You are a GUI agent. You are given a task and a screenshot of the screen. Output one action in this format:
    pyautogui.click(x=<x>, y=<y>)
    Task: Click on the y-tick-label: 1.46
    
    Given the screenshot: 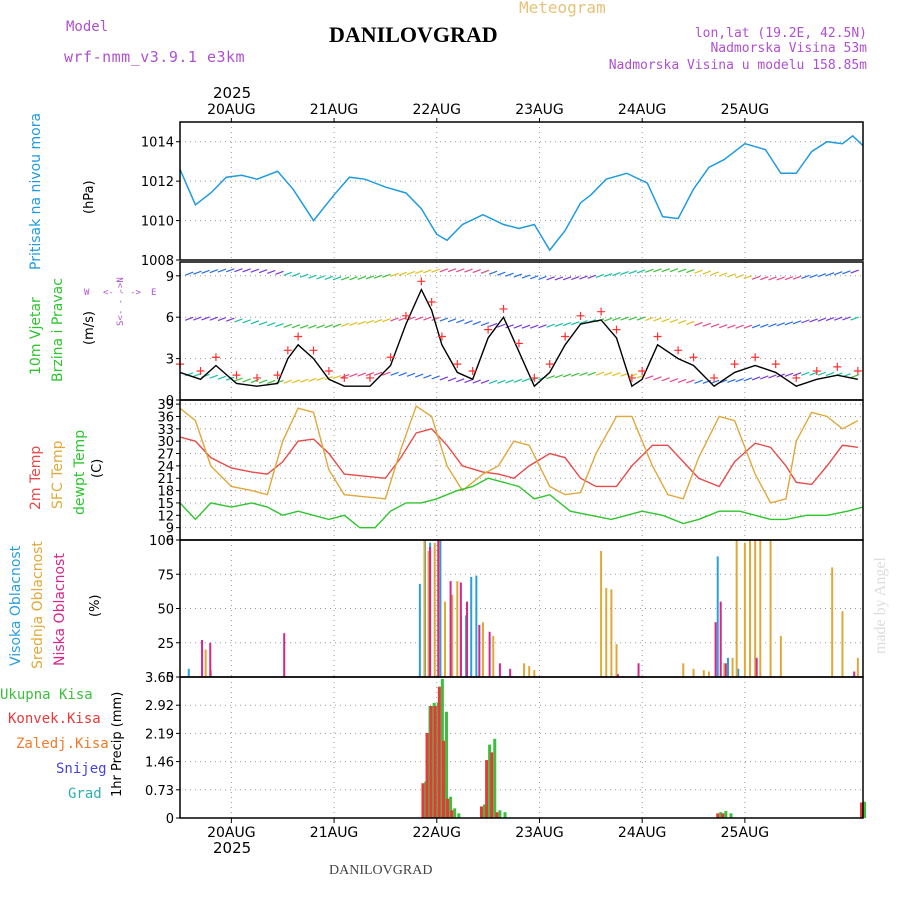 What is the action you would take?
    pyautogui.click(x=159, y=763)
    